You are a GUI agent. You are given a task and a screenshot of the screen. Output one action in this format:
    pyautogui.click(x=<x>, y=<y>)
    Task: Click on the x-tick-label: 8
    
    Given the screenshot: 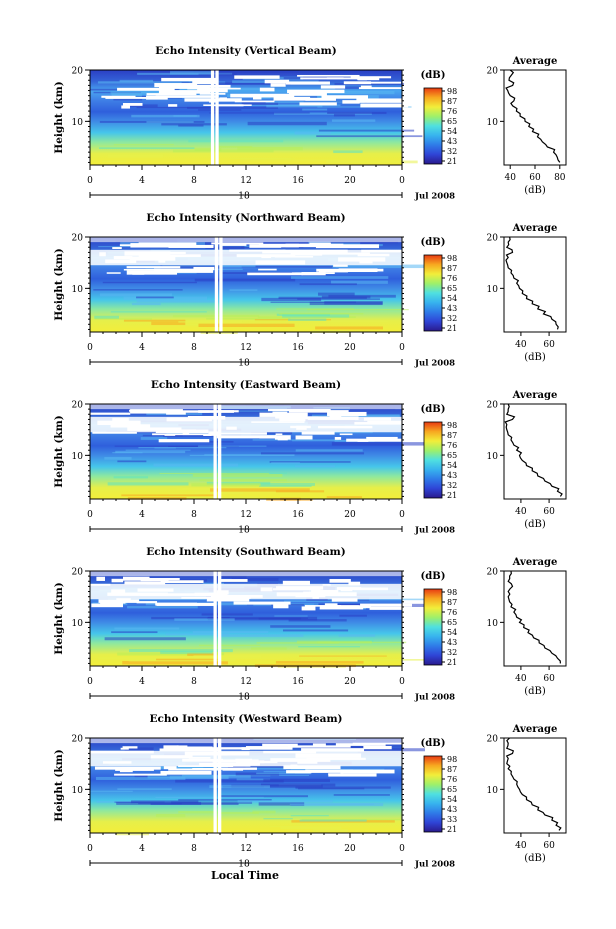 What is the action you would take?
    pyautogui.click(x=194, y=181)
    